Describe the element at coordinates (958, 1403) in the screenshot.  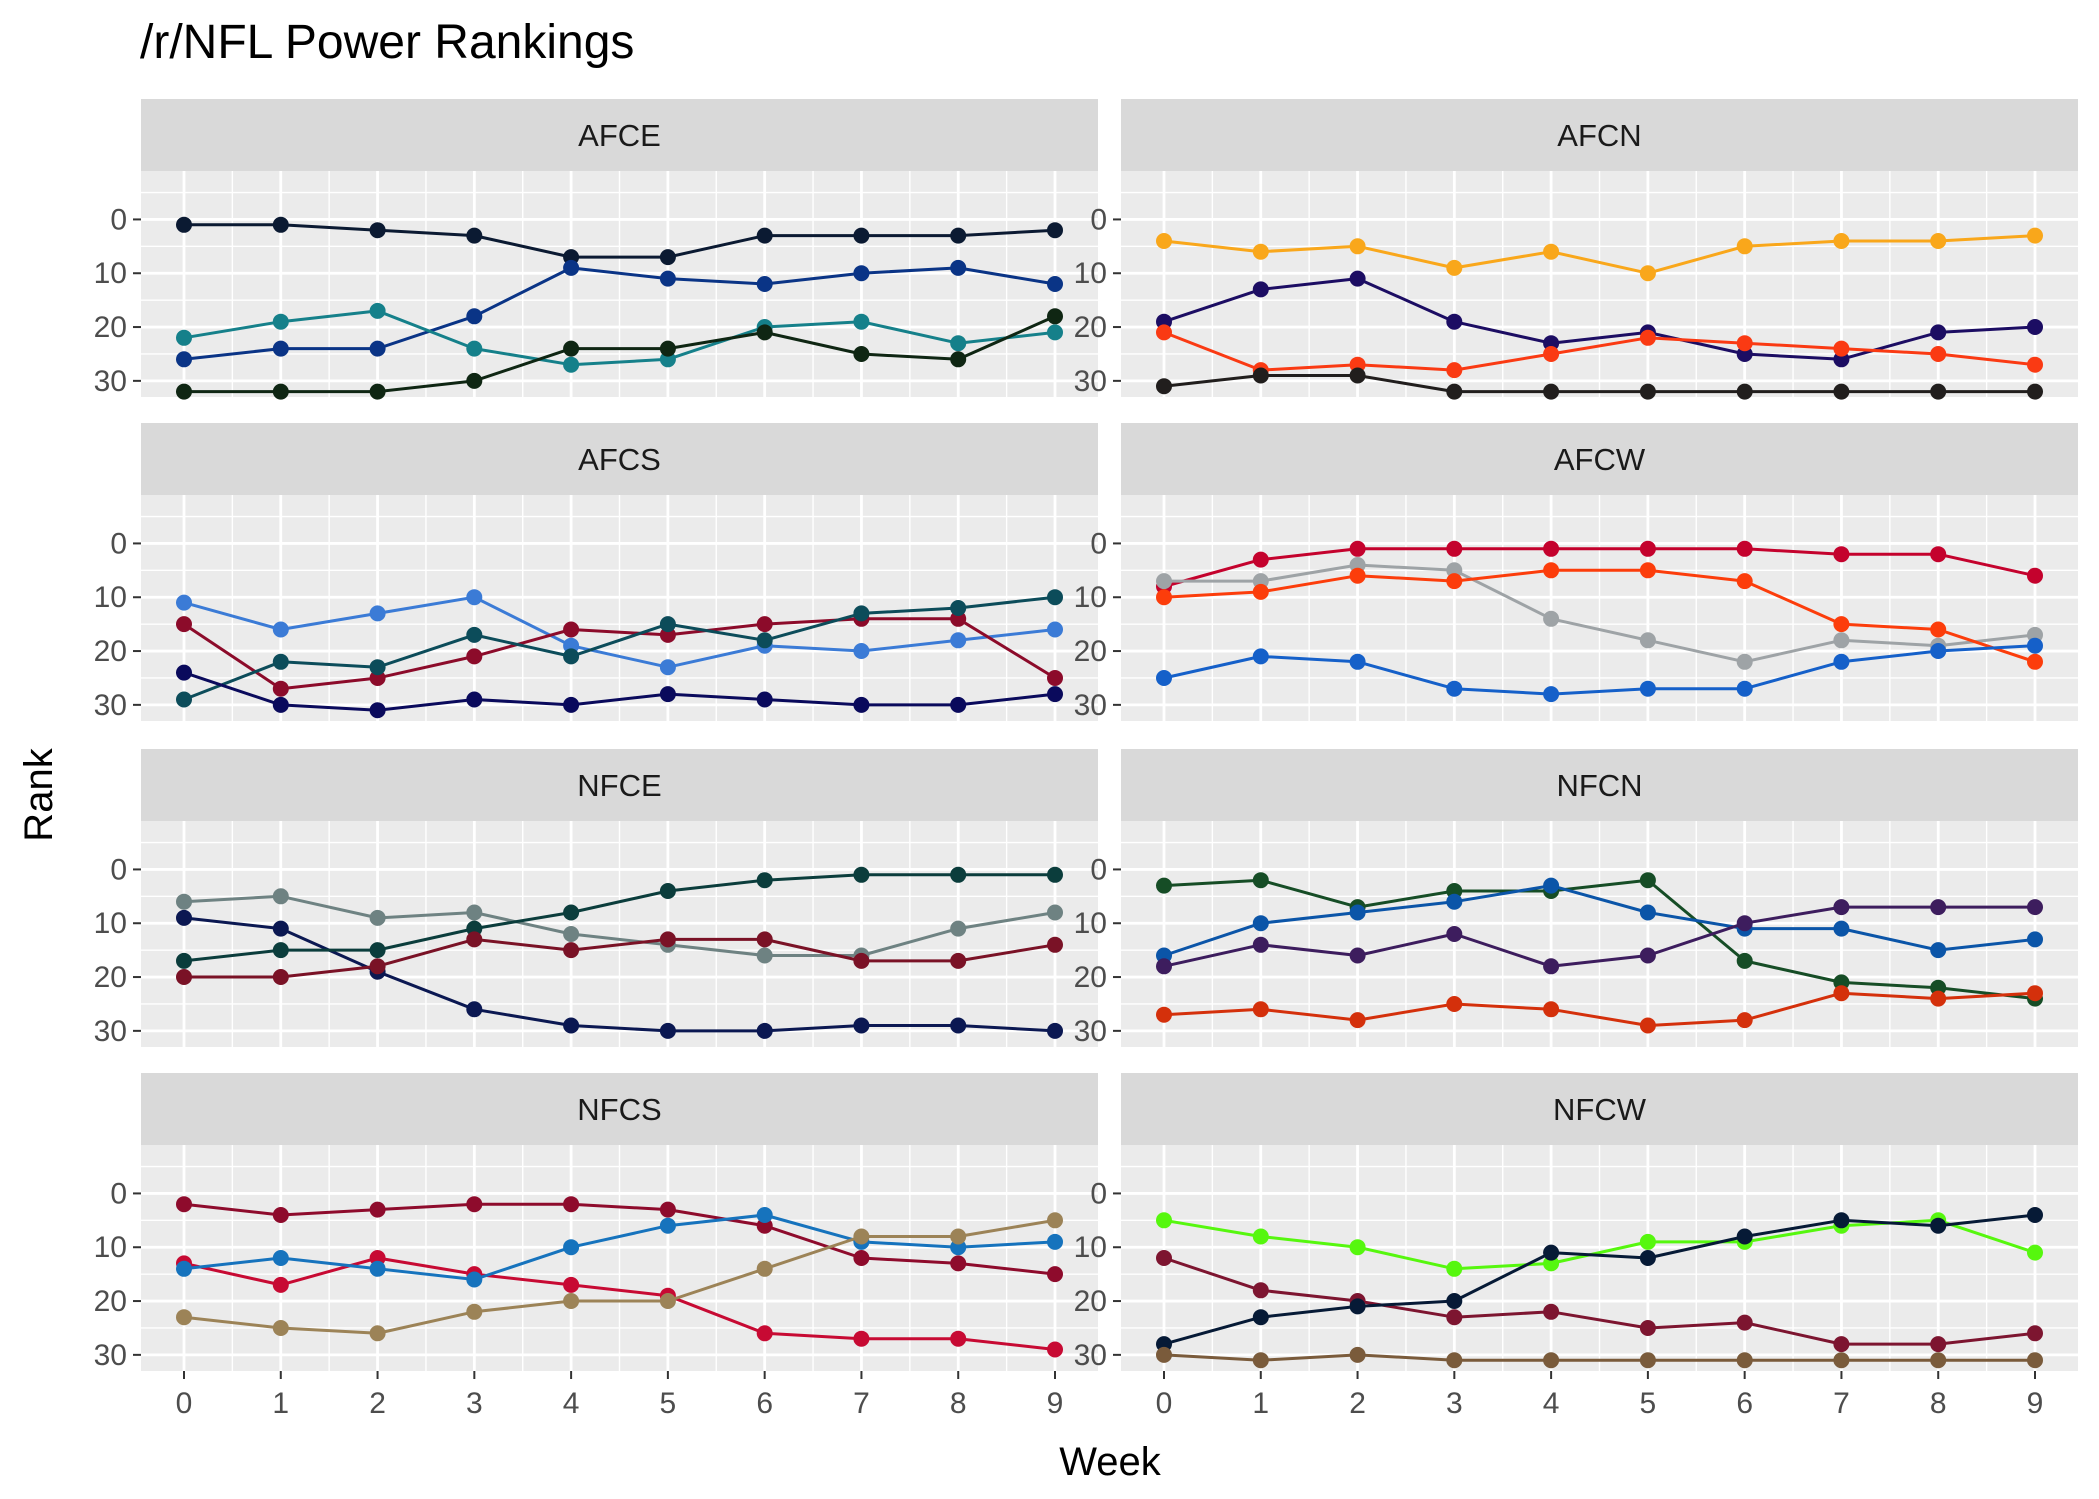
I see `x-tick-label: 8` at that location.